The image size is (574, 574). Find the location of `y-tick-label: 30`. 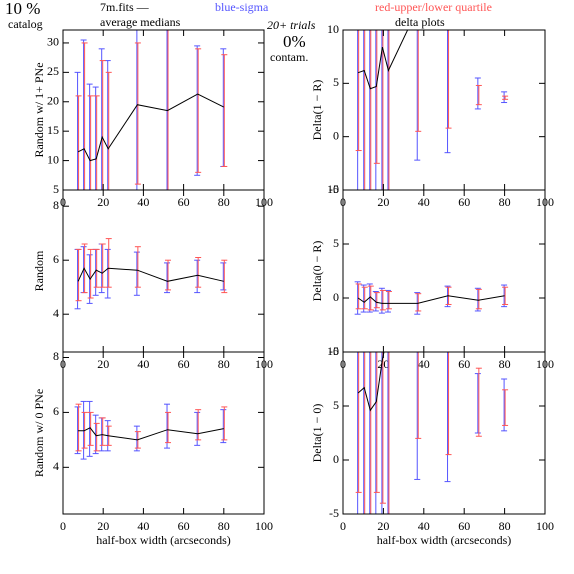

y-tick-label: 30 is located at coordinates (53, 42).